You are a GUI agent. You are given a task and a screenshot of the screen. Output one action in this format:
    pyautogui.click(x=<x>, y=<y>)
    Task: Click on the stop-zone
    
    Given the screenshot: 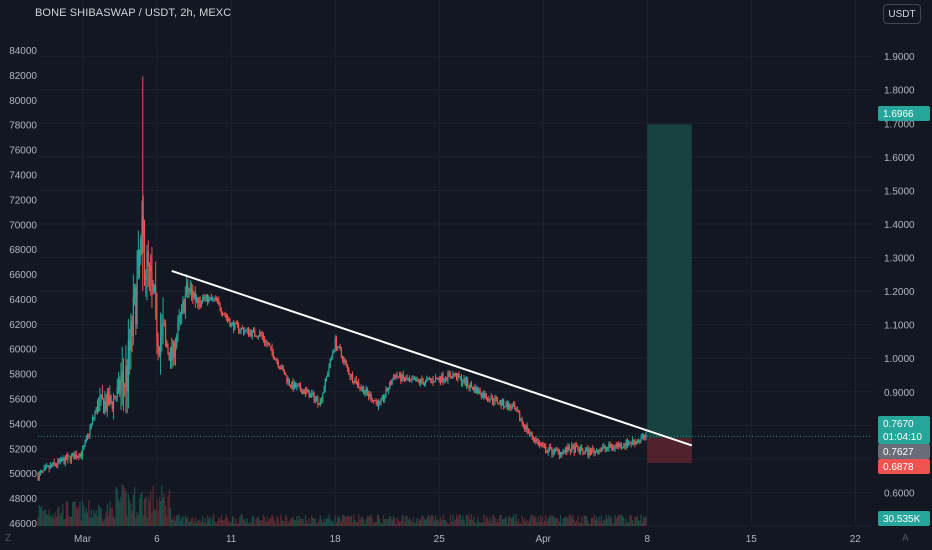 What is the action you would take?
    pyautogui.click(x=669, y=450)
    